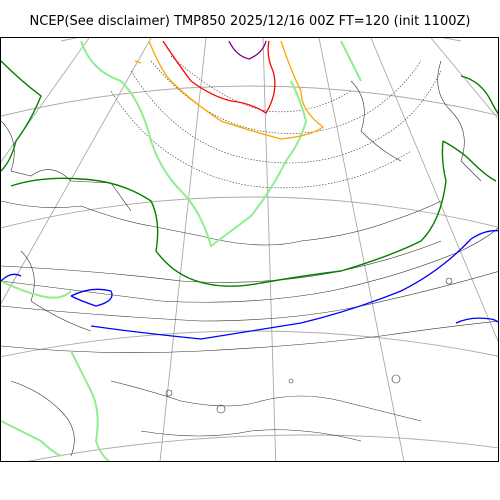 The image size is (500, 500). I want to click on isotherm-minus30, so click(247, 50).